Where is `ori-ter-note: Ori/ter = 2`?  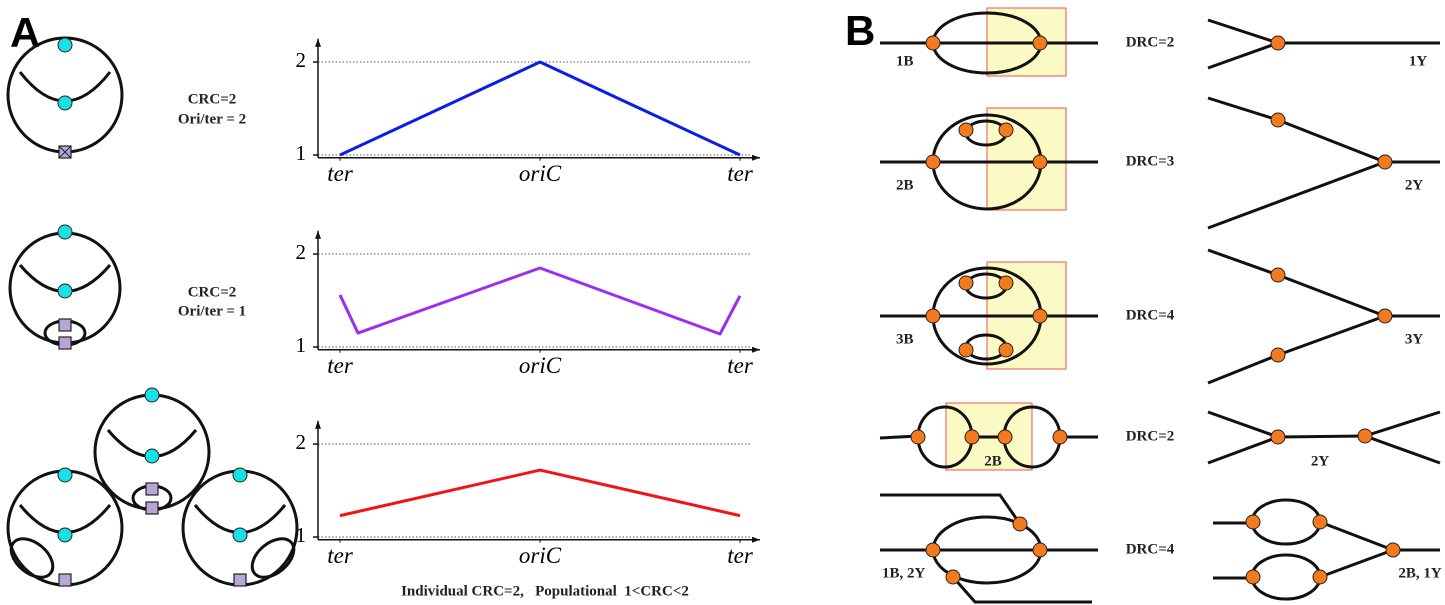 ori-ter-note: Ori/ter = 2 is located at coordinates (212, 119).